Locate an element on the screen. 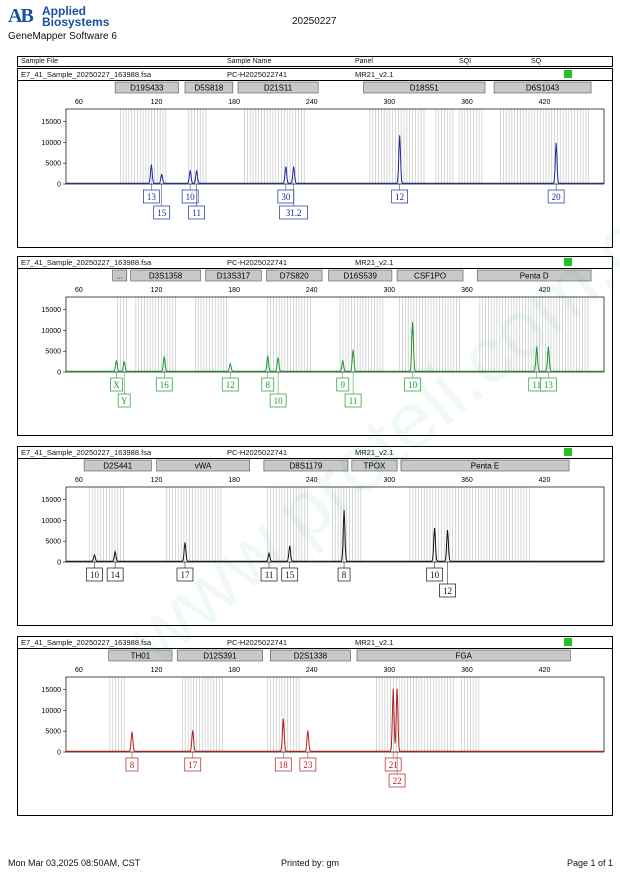 Image resolution: width=620 pixels, height=877 pixels. allele-label: X is located at coordinates (116, 385).